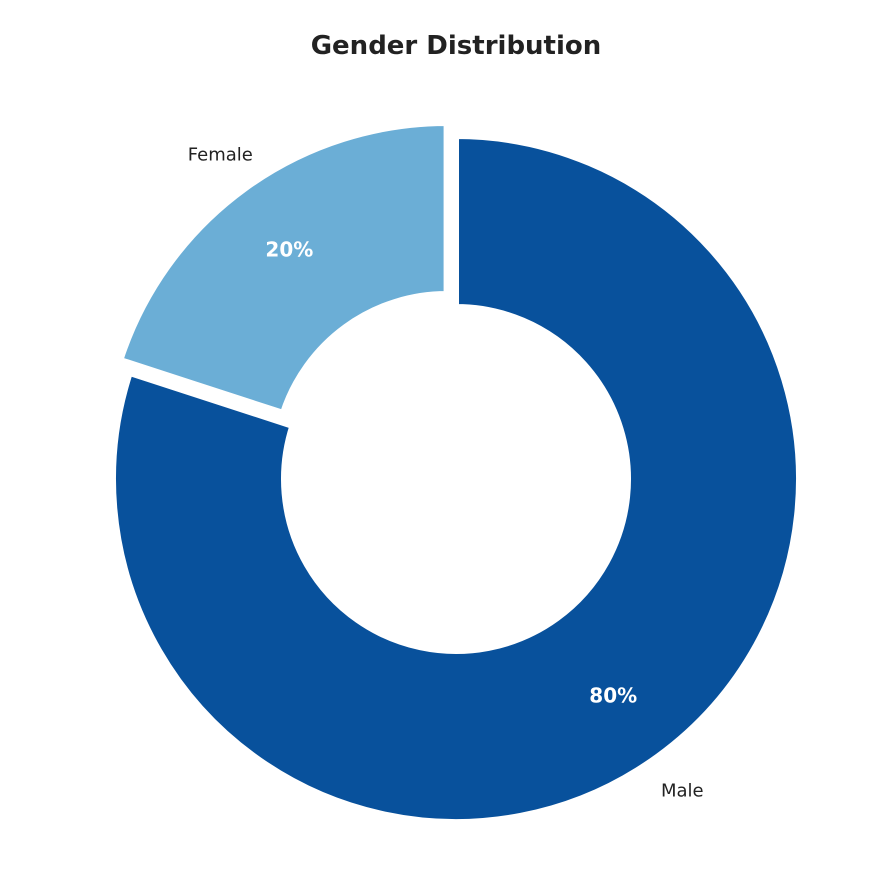 The height and width of the screenshot is (883, 889). Describe the element at coordinates (283, 268) in the screenshot. I see `slice-female` at that location.